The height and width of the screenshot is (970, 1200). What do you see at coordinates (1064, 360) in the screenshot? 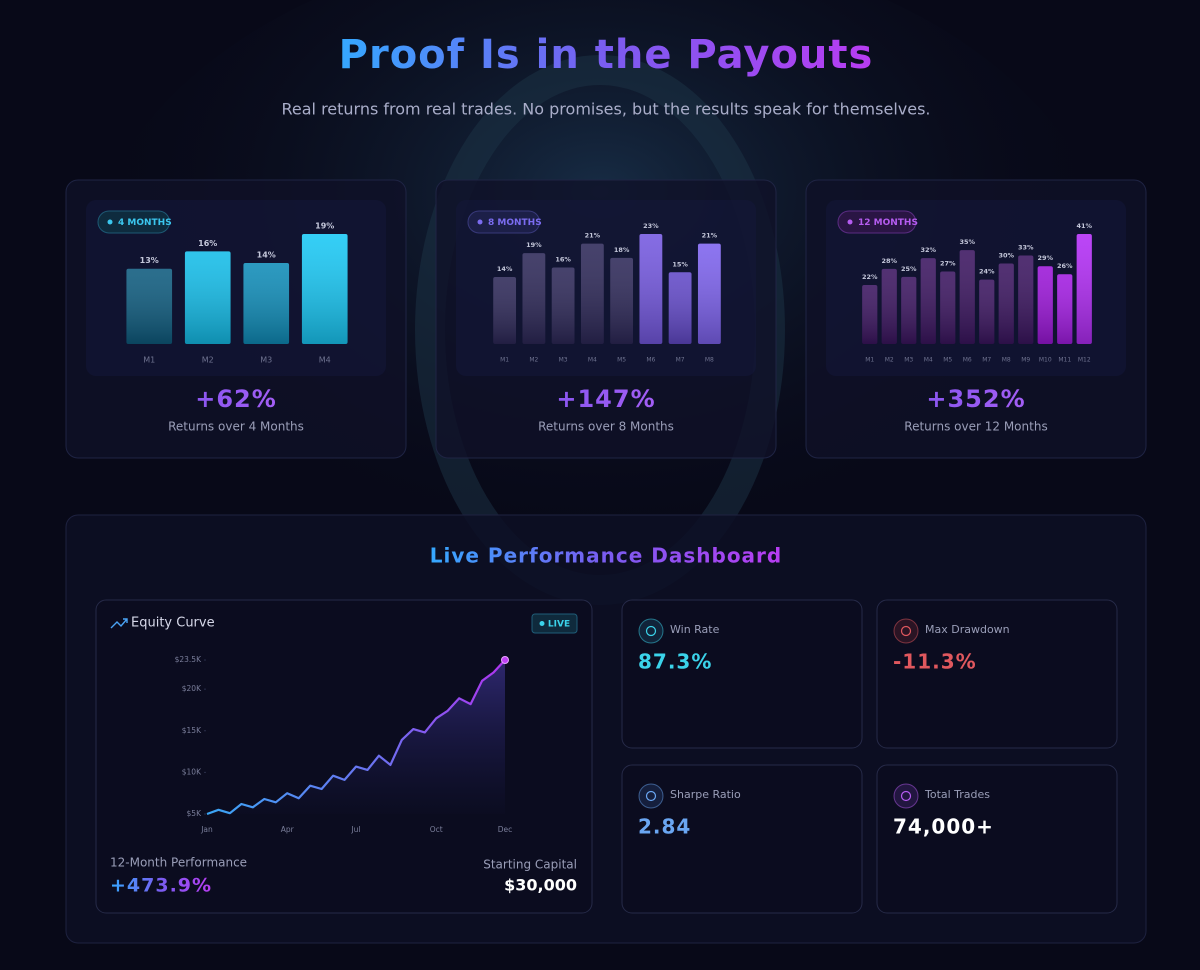
I see `bar-category-label: M11` at bounding box center [1064, 360].